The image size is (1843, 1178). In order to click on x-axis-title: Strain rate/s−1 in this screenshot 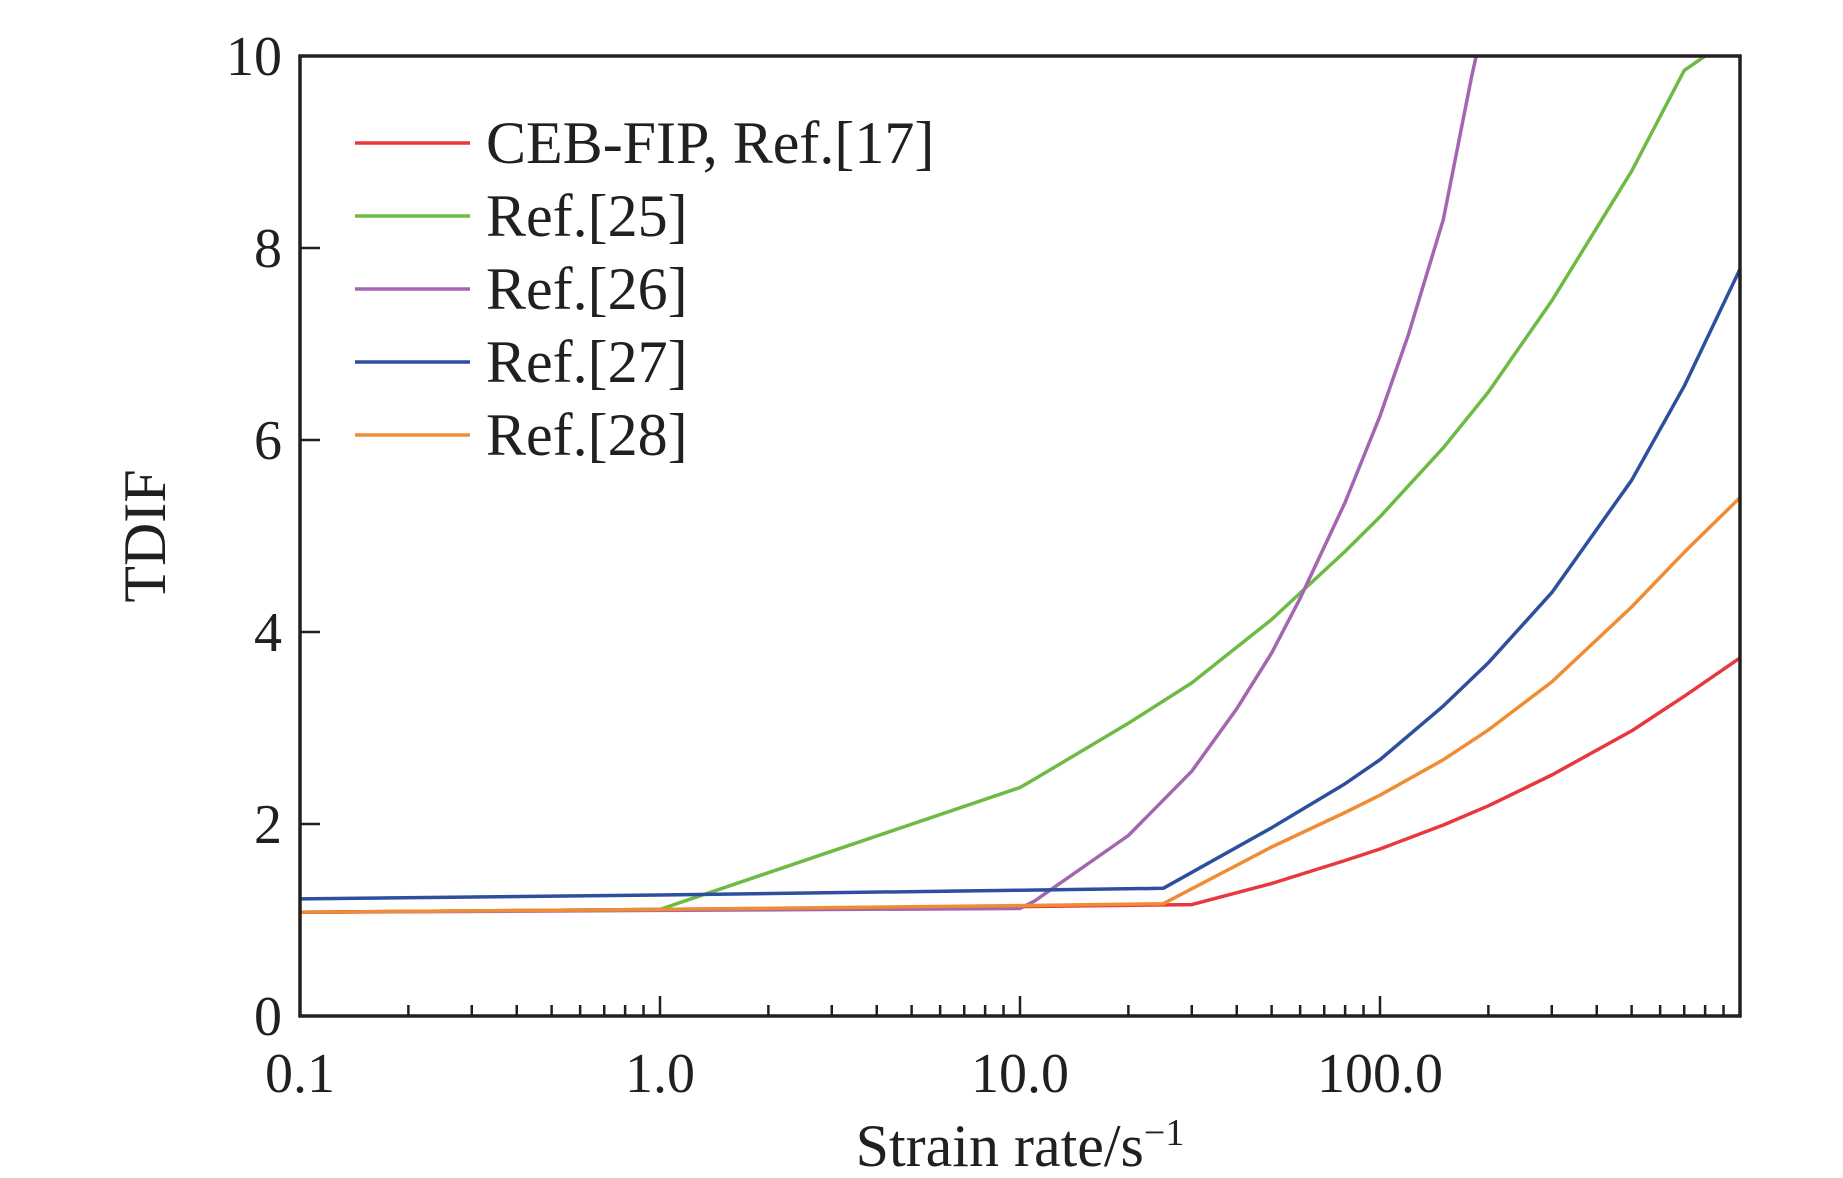, I will do `click(1020, 1145)`.